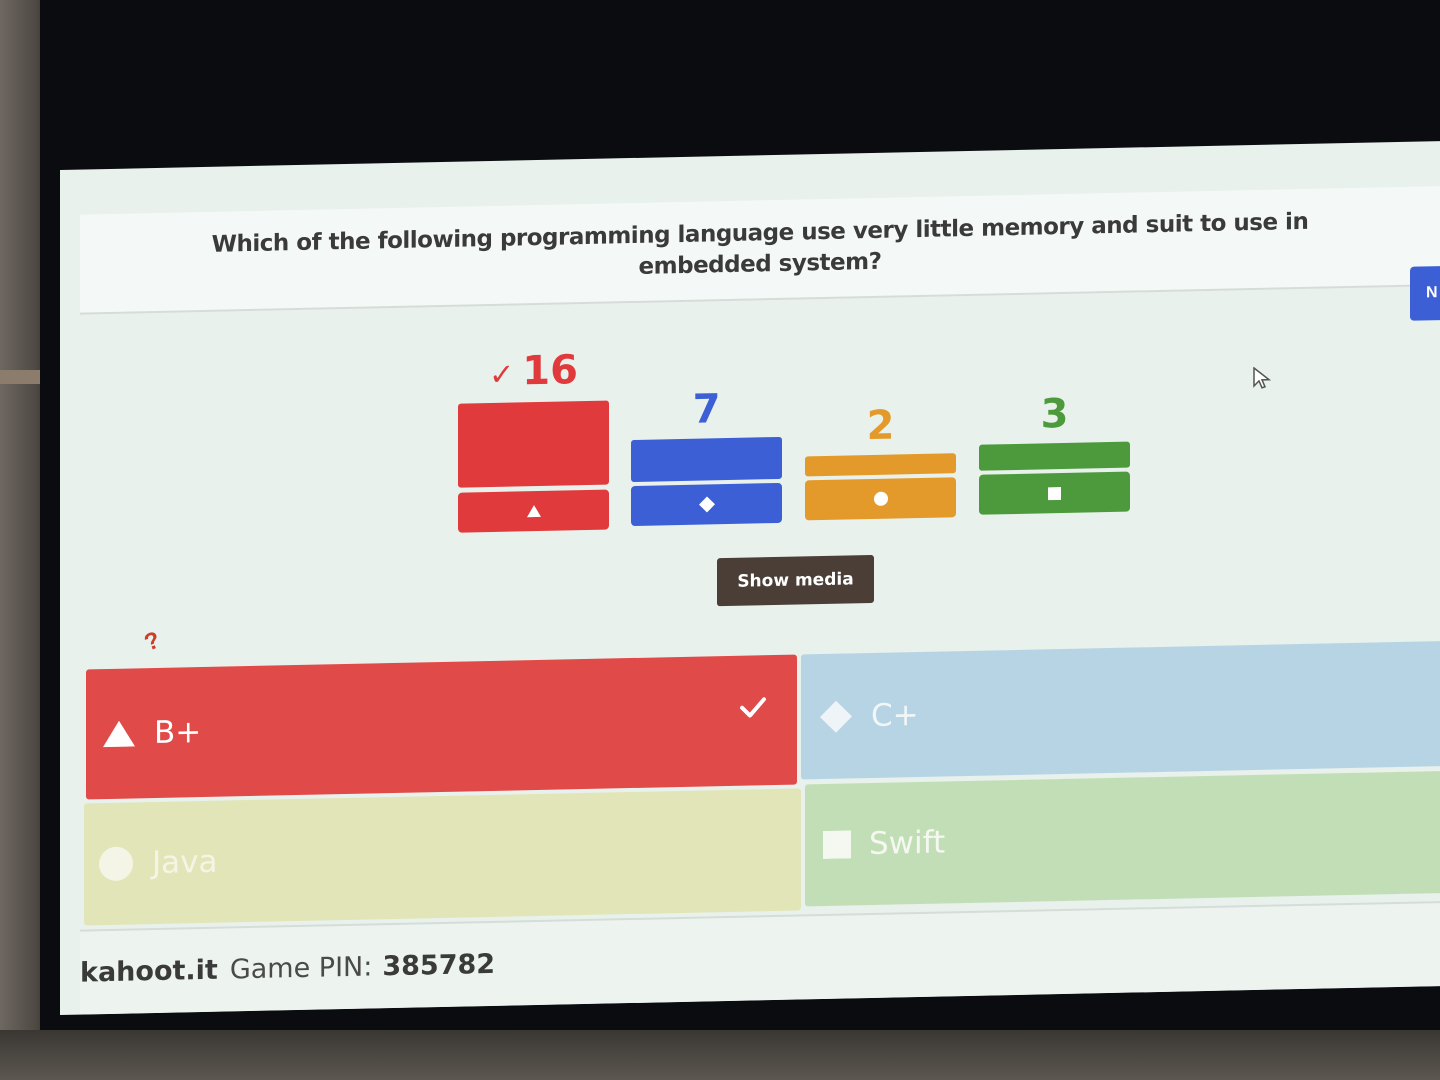 Image resolution: width=1440 pixels, height=1080 pixels. What do you see at coordinates (1432, 293) in the screenshot?
I see `next-button-label: N` at bounding box center [1432, 293].